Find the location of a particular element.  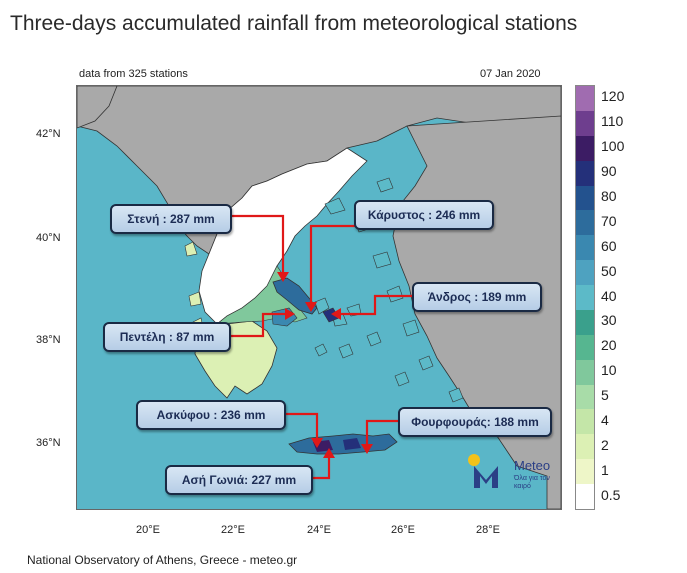

andros-arrowhead is located at coordinates (336, 314).